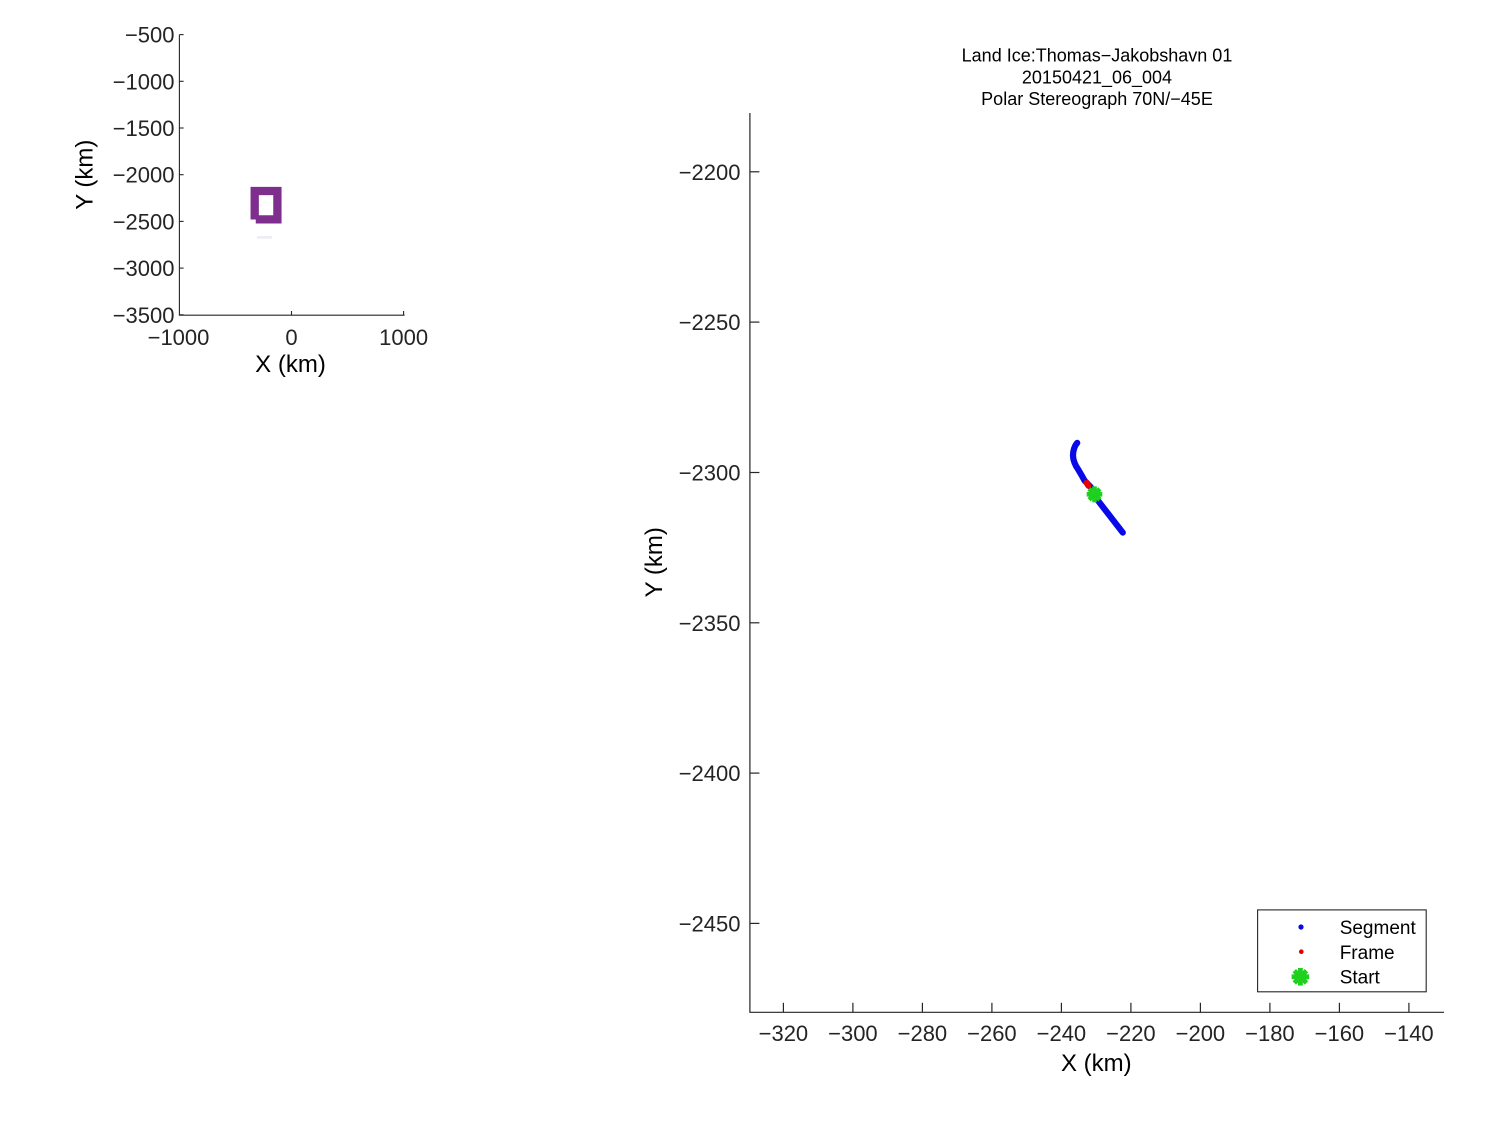 The height and width of the screenshot is (1125, 1500). Describe the element at coordinates (1201, 1033) in the screenshot. I see `svg-text: −200` at that location.